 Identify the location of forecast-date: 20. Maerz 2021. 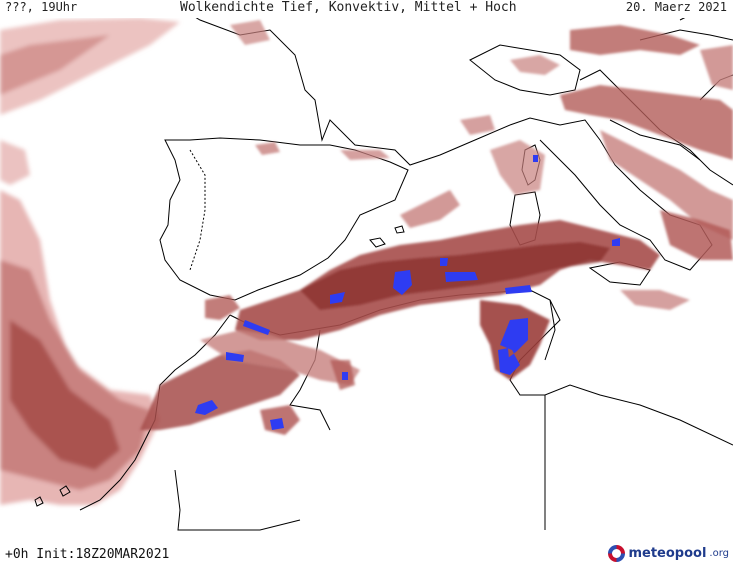
(676, 7).